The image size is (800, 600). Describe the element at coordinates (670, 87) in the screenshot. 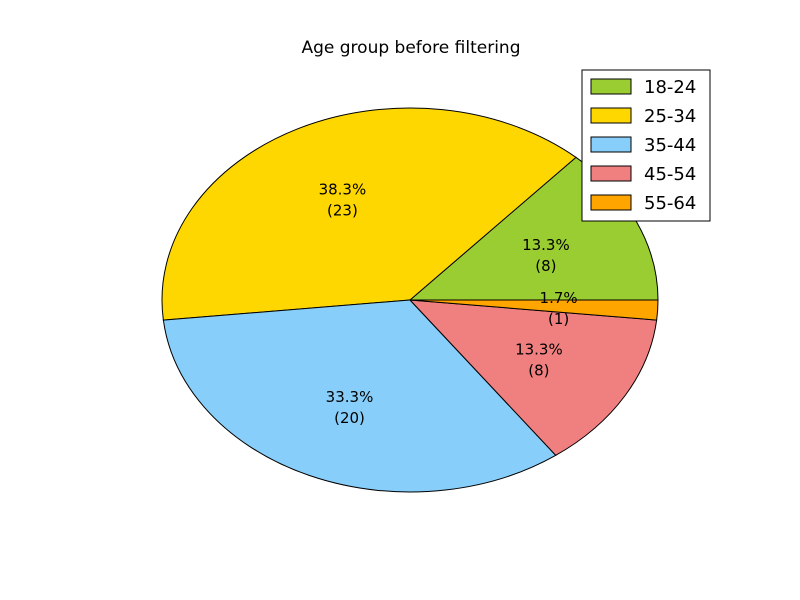

I see `legend-label-18-24: 18-24` at that location.